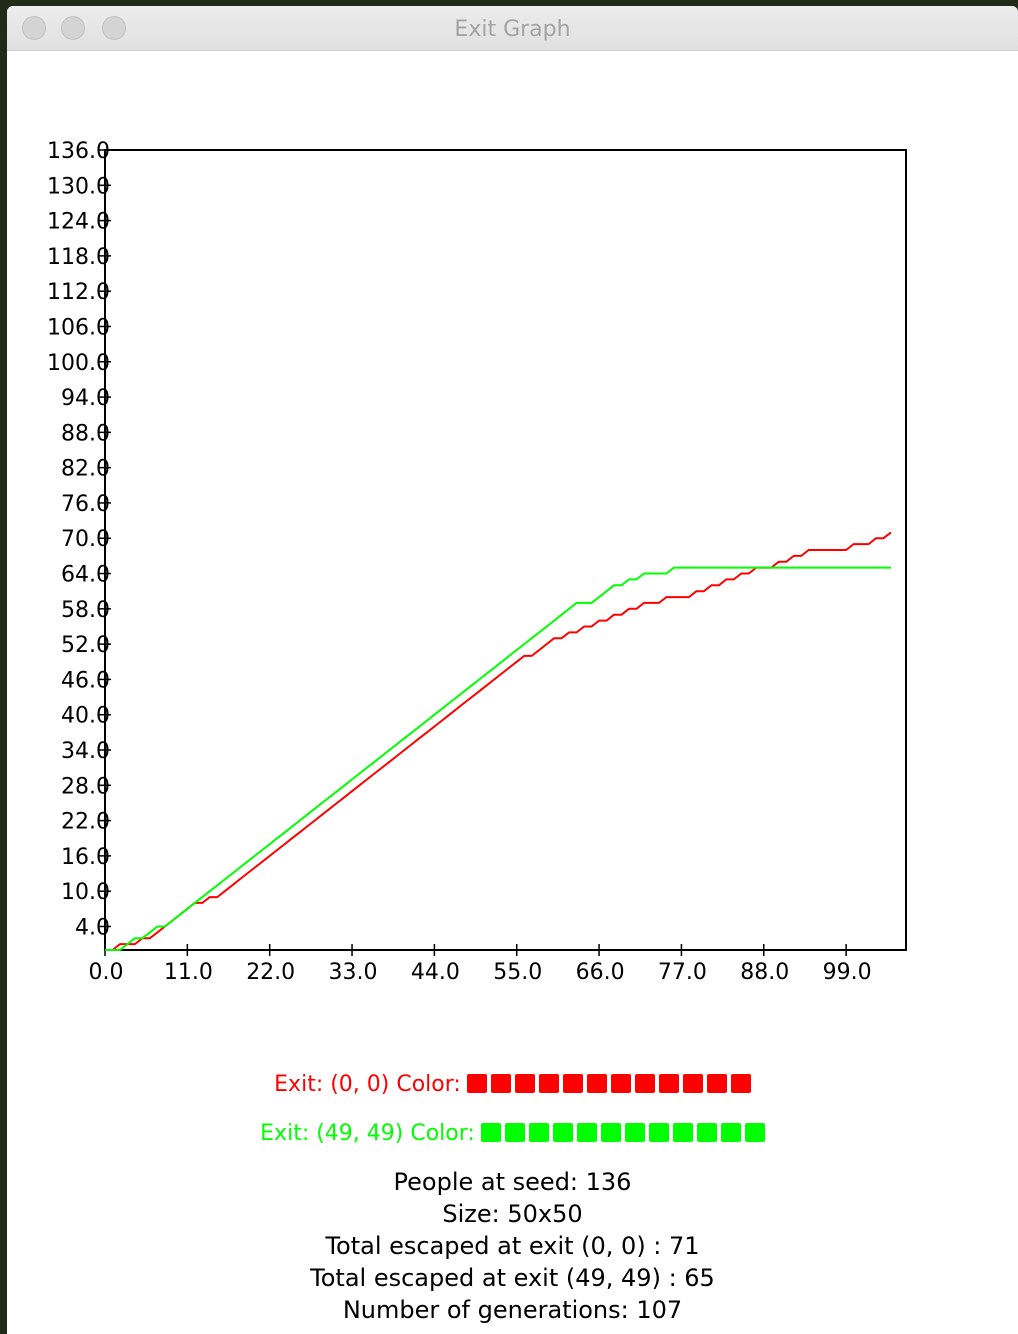  What do you see at coordinates (85, 822) in the screenshot?
I see `y-tick-label: 22.0` at bounding box center [85, 822].